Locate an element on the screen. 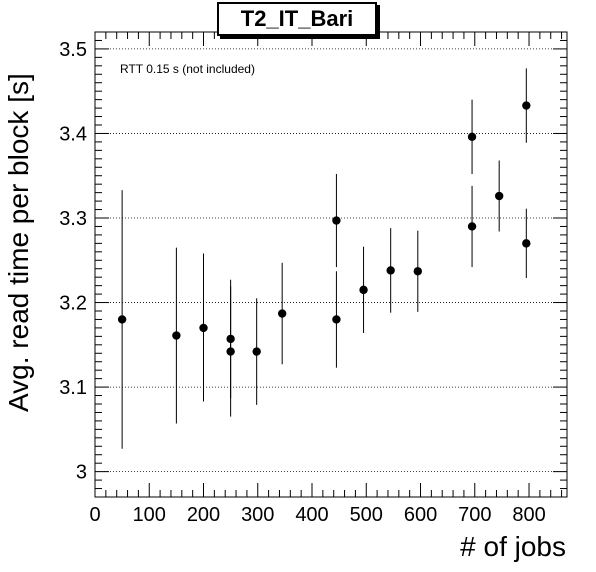 This screenshot has height=572, width=596. x-axis-label: # of jobs is located at coordinates (513, 546).